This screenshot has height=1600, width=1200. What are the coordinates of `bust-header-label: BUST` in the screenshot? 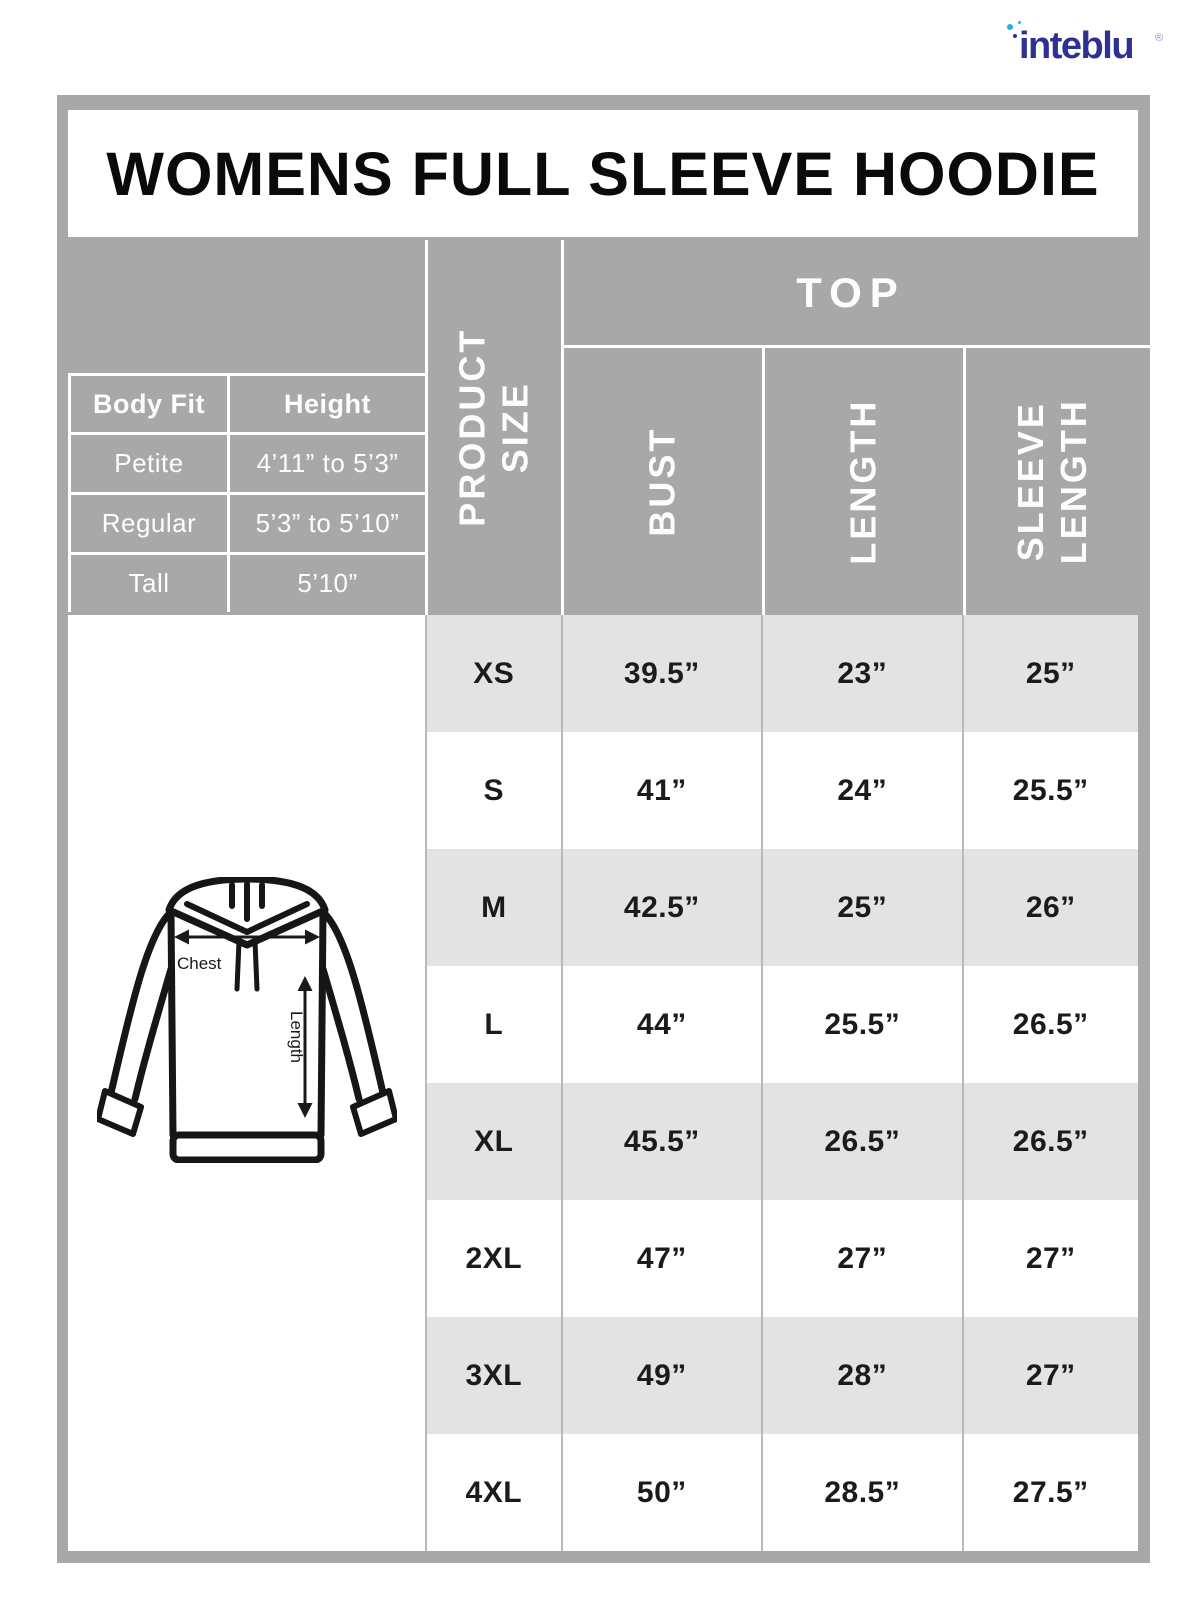 It's located at (661, 481).